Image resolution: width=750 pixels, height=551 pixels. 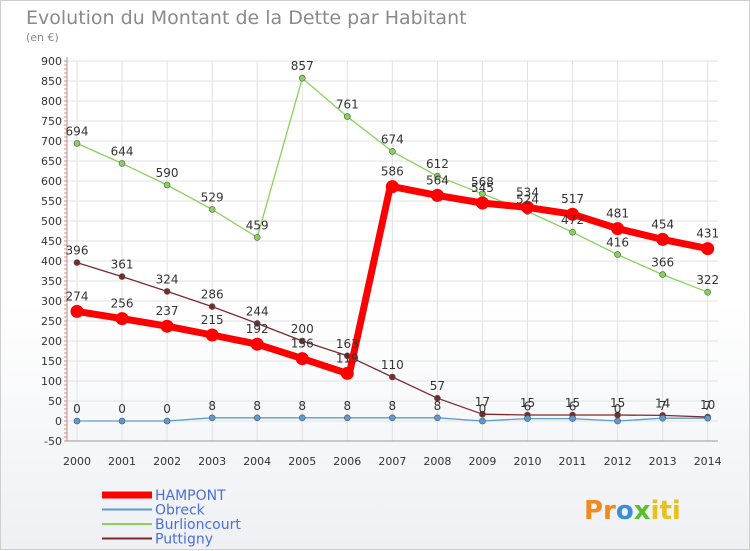 What do you see at coordinates (154, 511) in the screenshot?
I see `legend-item-obreck: Obreck` at bounding box center [154, 511].